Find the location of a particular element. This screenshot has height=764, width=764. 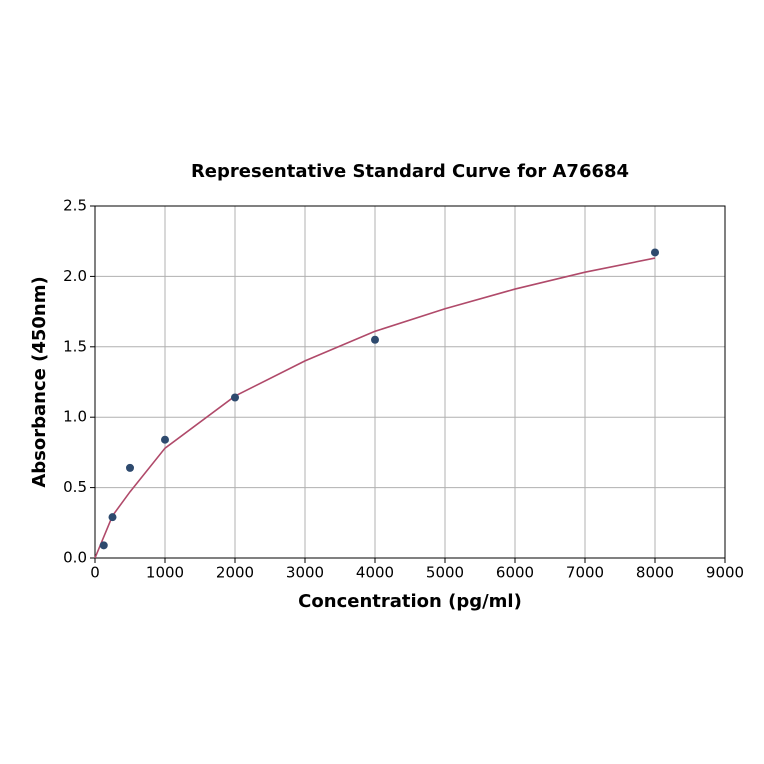

x-tick-label: 5000 is located at coordinates (445, 573).